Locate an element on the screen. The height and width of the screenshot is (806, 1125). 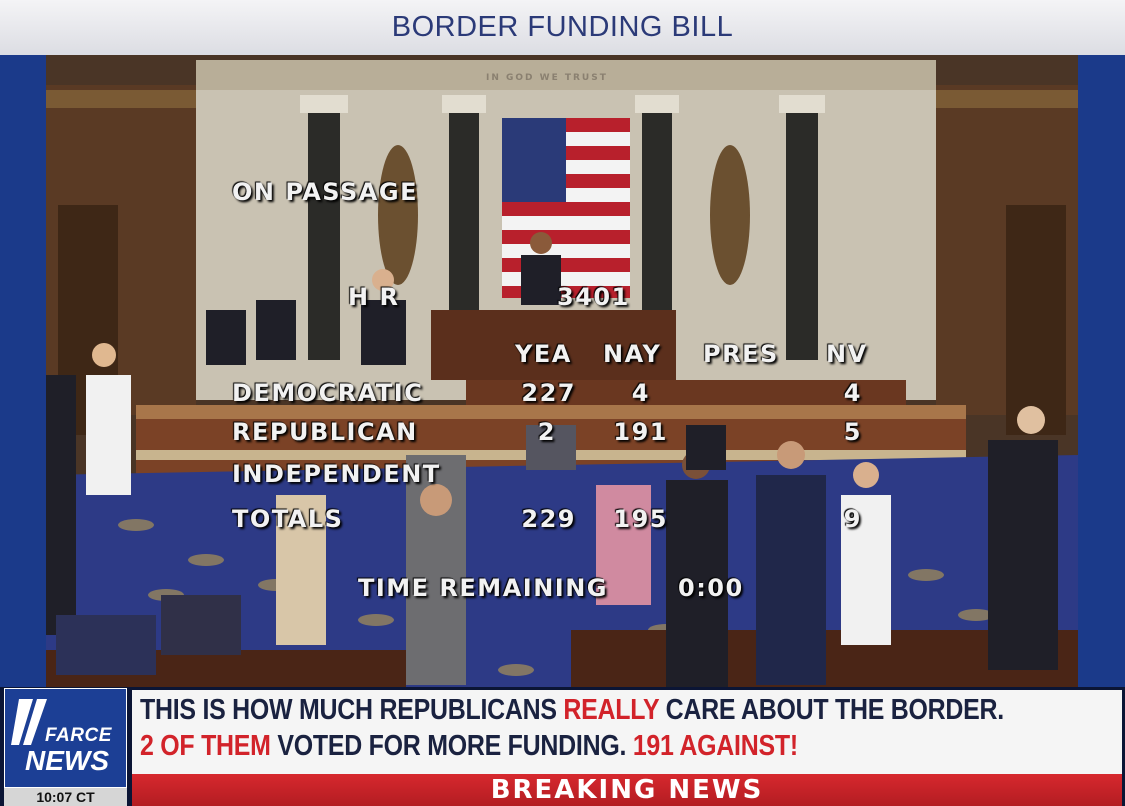
headline-1-part-b: CARE ABOUT THE BORDER. is located at coordinates (831, 710).